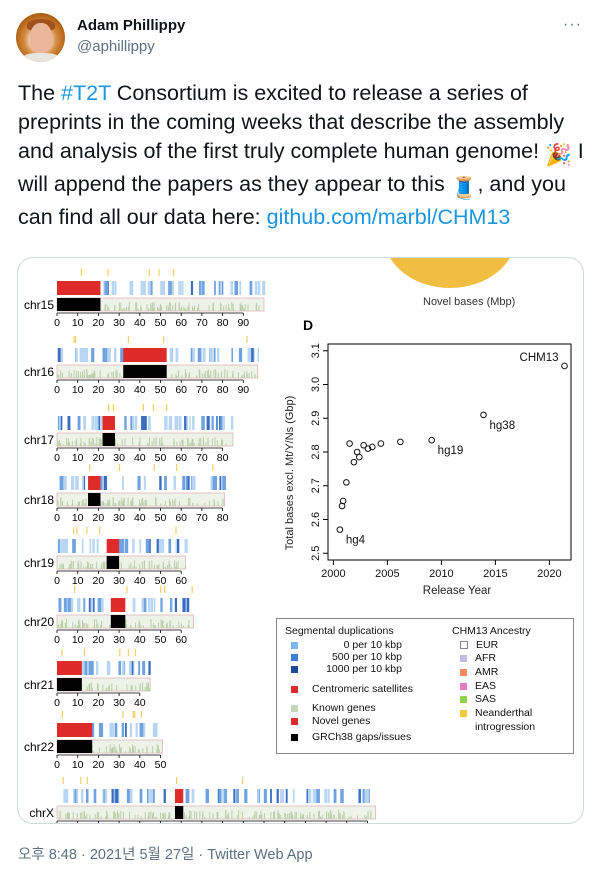  I want to click on tweet-source-app: Twitter Web App, so click(260, 855).